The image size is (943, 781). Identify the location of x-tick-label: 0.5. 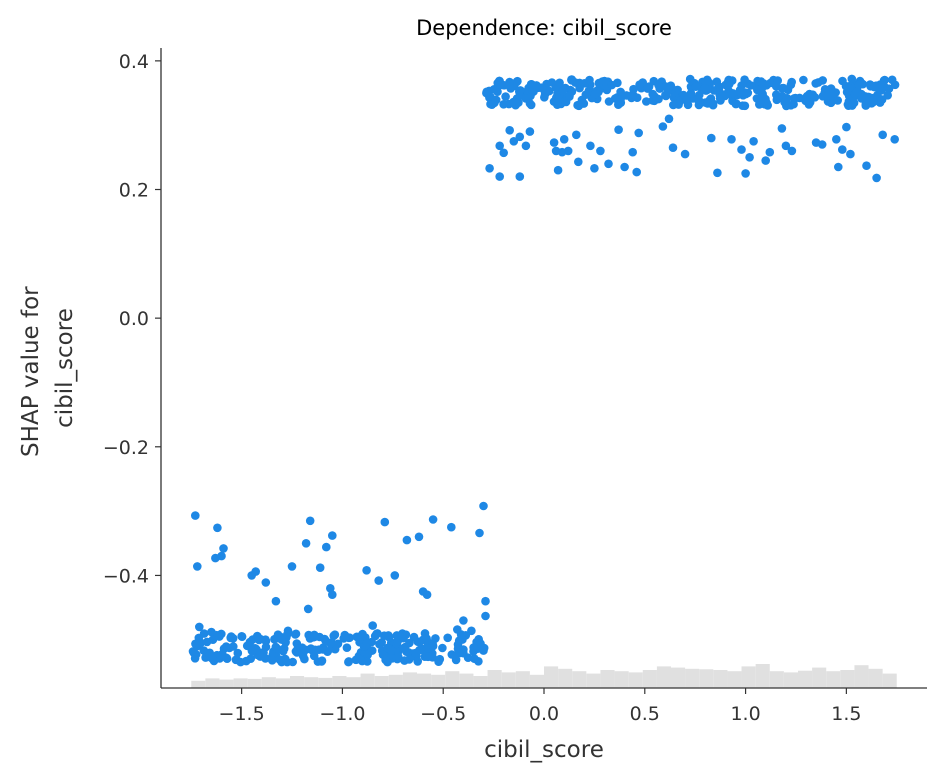
(645, 714).